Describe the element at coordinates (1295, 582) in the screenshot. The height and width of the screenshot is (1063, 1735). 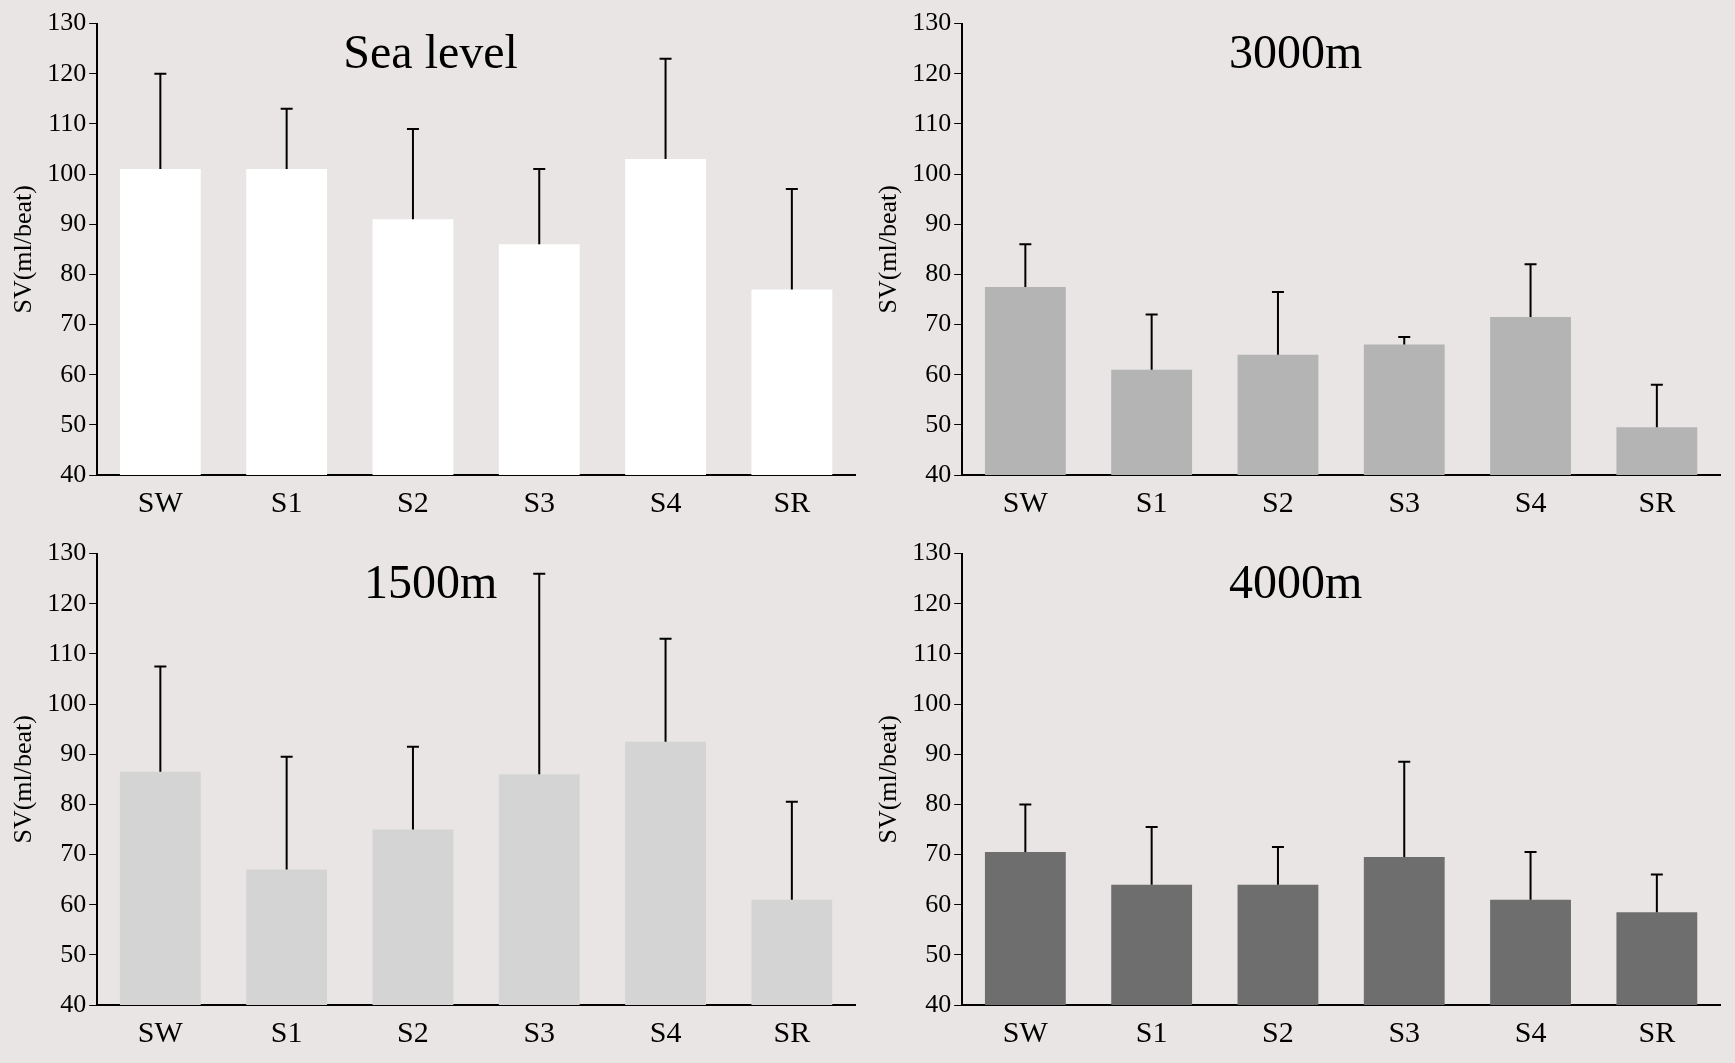
I see `chart-title: 4000m` at that location.